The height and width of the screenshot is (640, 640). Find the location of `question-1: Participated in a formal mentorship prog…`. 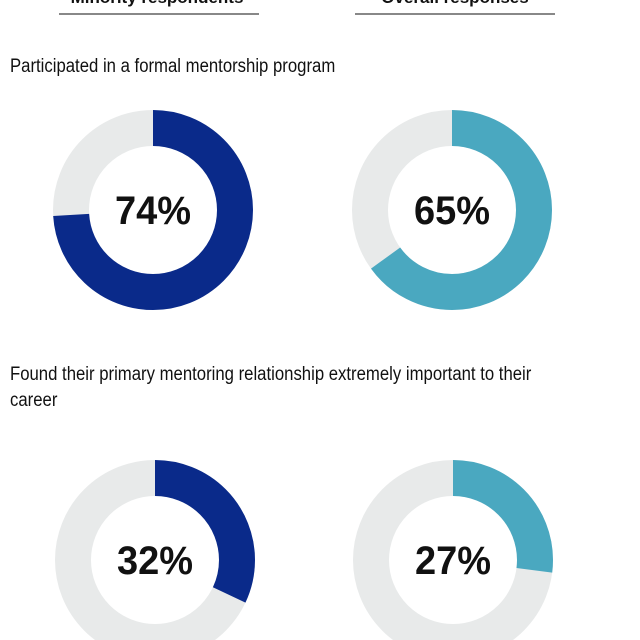

question-1: Participated in a formal mentorship prog… is located at coordinates (173, 66).